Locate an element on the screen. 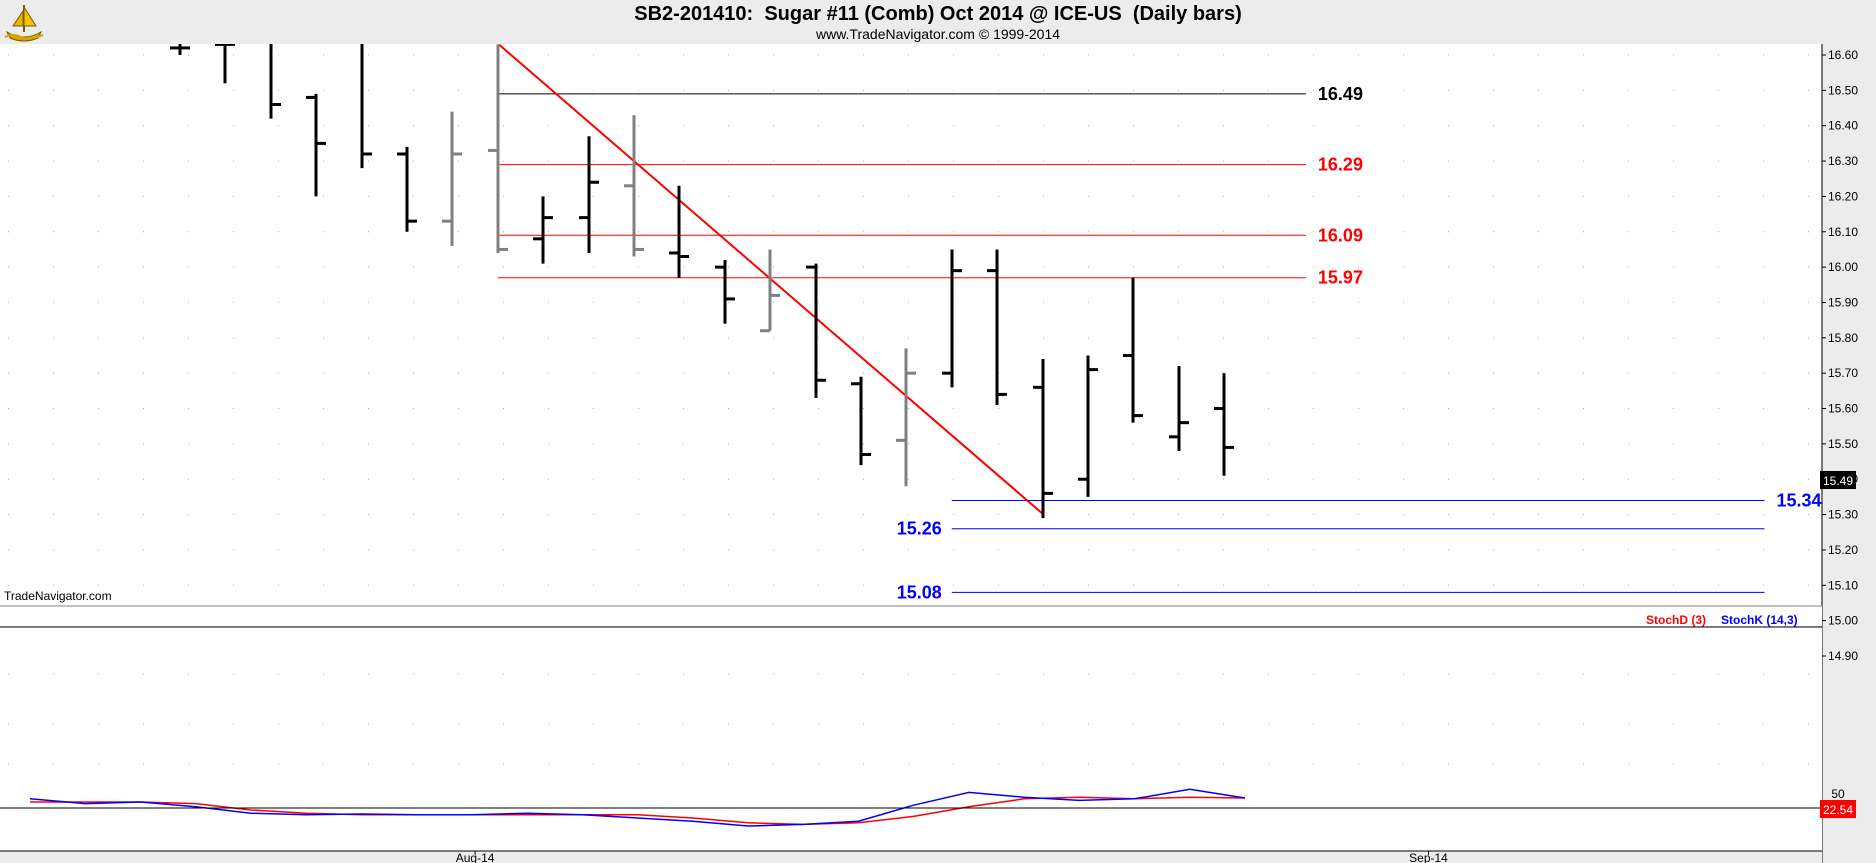 Image resolution: width=1876 pixels, height=863 pixels. y-tick-label: 15.60 is located at coordinates (1843, 409).